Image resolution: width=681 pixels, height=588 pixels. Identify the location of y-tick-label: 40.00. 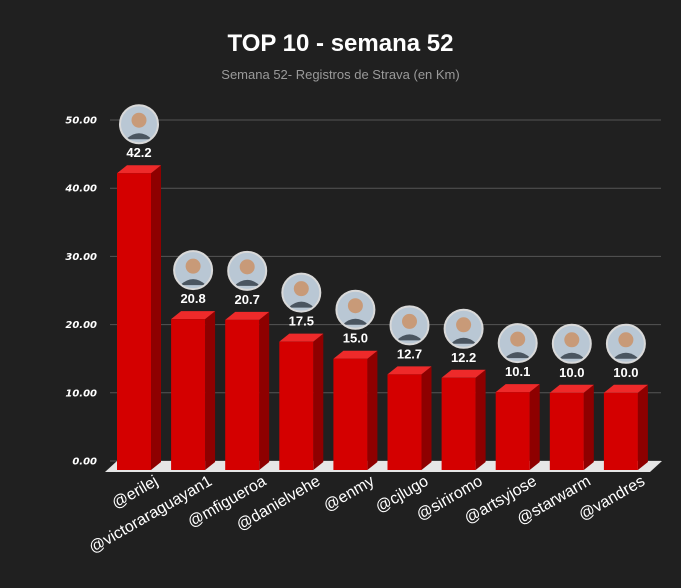
(80, 189).